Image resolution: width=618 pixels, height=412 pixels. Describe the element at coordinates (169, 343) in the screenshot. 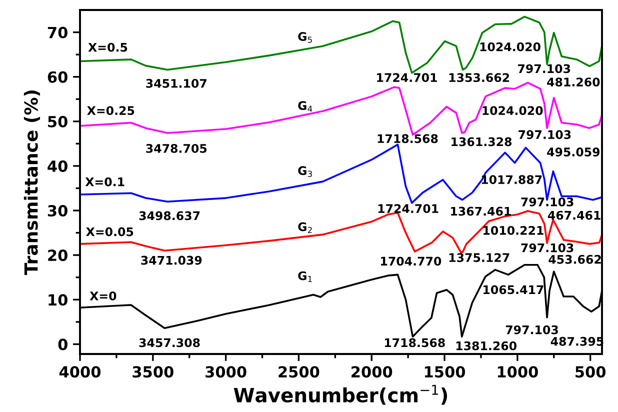

I see `annotation: 3457.308` at that location.